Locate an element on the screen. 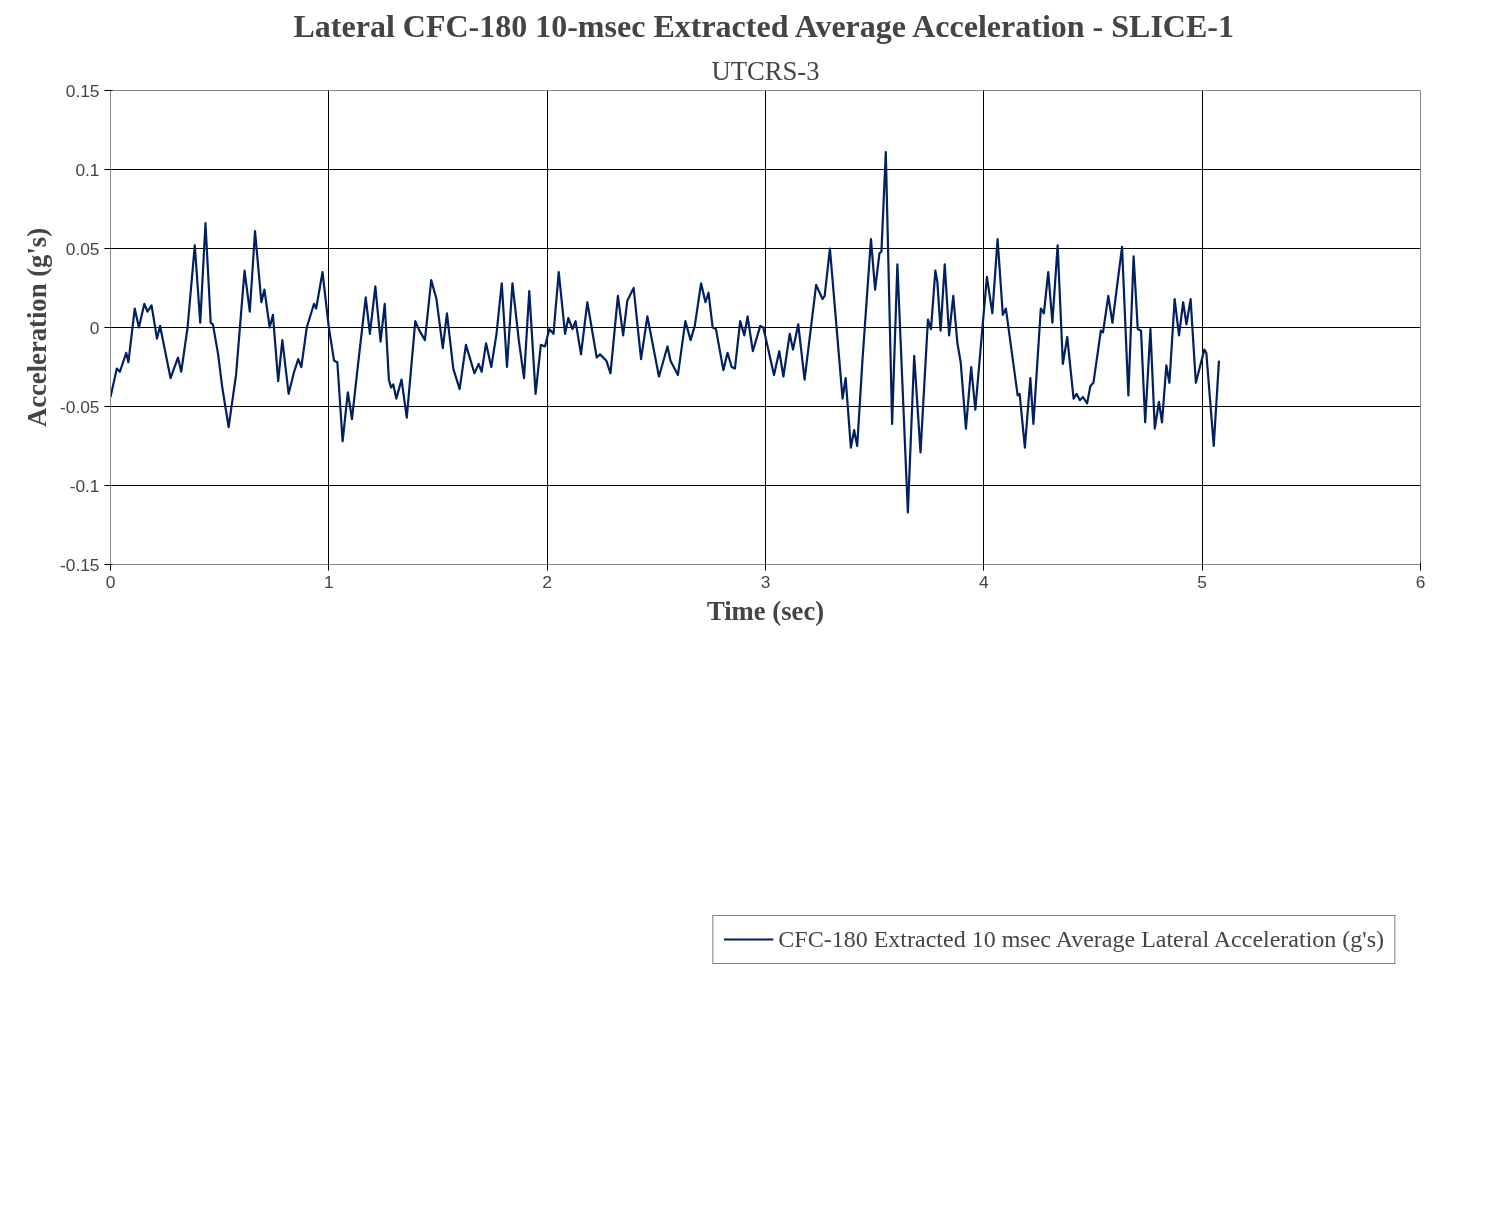 This screenshot has height=1212, width=1491. legend-label: CFC-180 Extracted 10 msec Average Lateral Acceleration (g's) is located at coordinates (1081, 939).